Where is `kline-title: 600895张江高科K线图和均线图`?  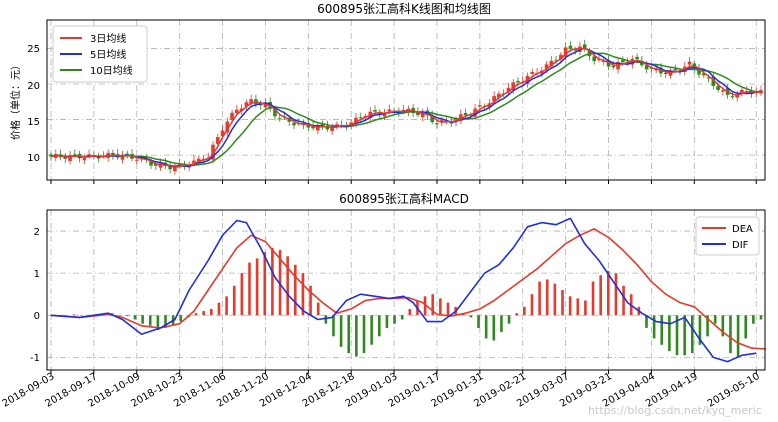
kline-title: 600895张江高科K线图和均线图 is located at coordinates (404, 8).